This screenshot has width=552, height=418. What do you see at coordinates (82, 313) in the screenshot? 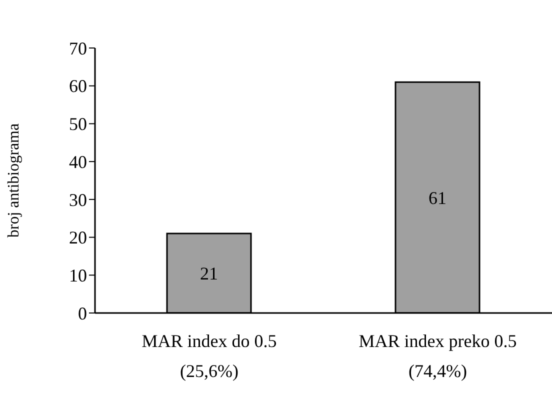
I see `y-tick-label: 0` at bounding box center [82, 313].